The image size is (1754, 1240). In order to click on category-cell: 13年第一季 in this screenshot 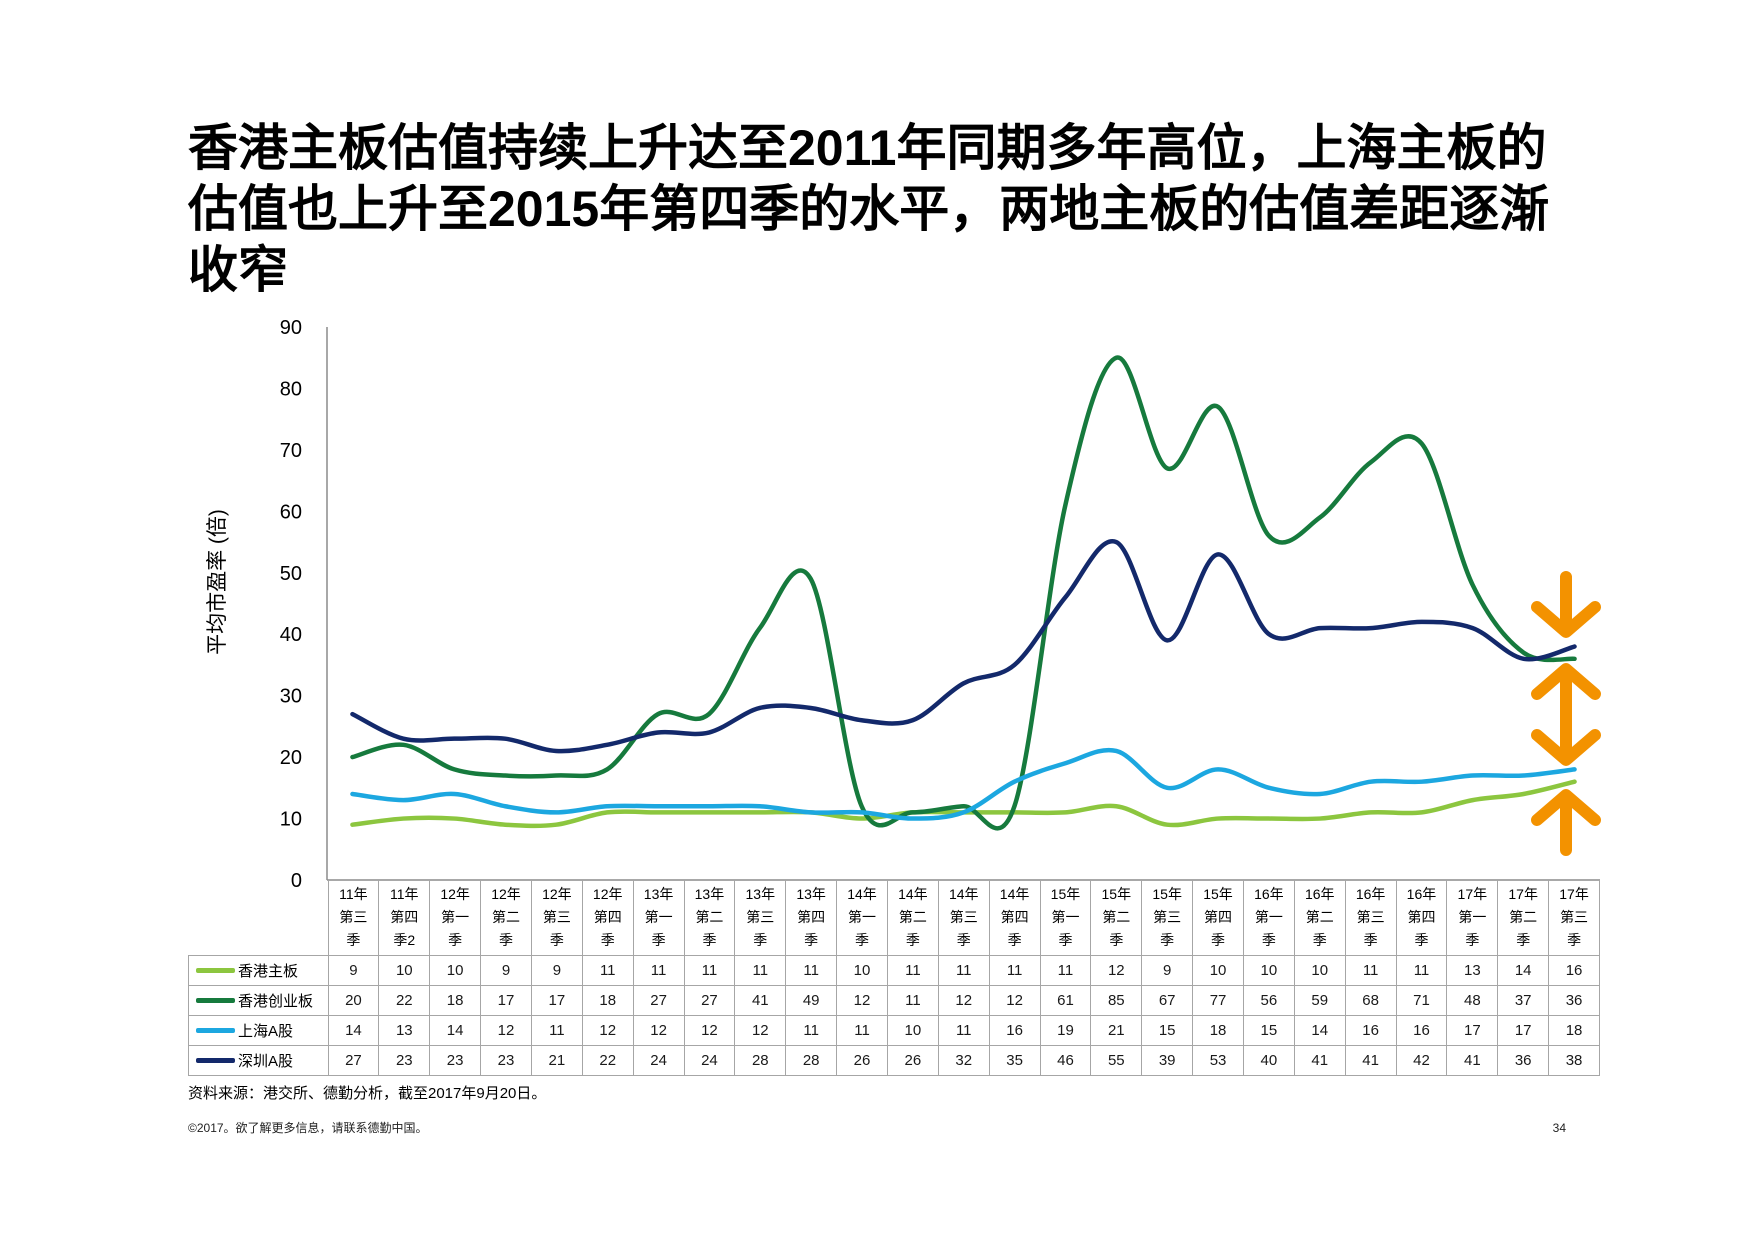, I will do `click(658, 918)`.